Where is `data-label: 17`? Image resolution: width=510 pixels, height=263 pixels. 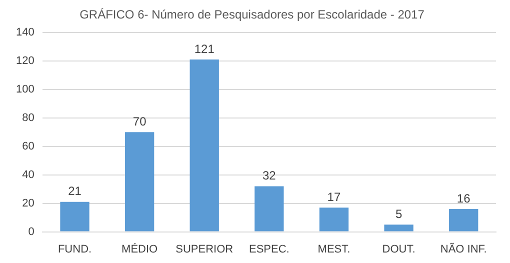 data-label: 17 is located at coordinates (334, 197).